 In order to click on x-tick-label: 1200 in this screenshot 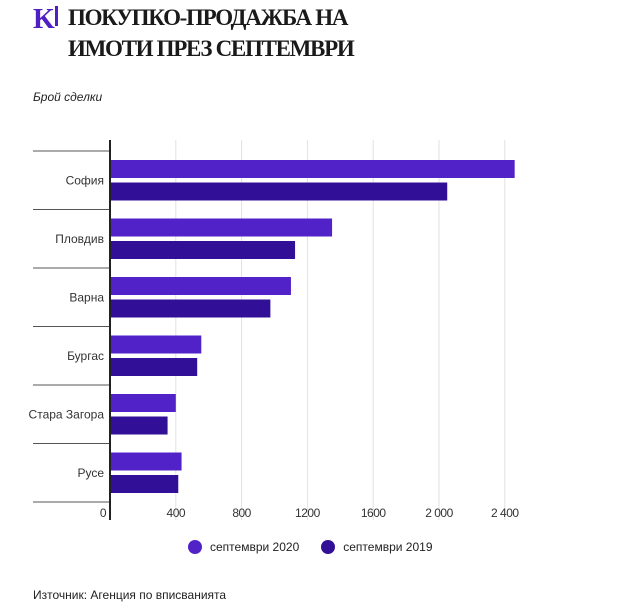, I will do `click(308, 513)`.